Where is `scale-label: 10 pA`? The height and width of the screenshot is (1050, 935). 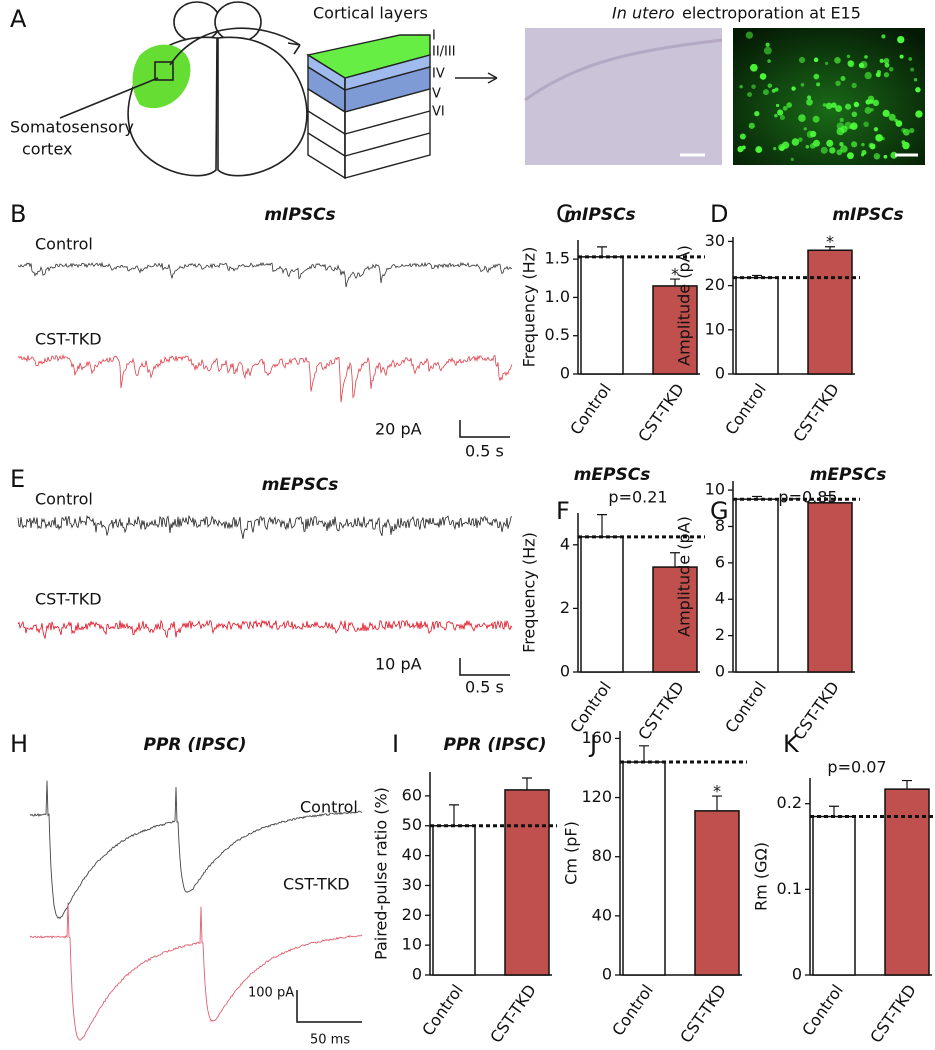 scale-label: 10 pA is located at coordinates (398, 664).